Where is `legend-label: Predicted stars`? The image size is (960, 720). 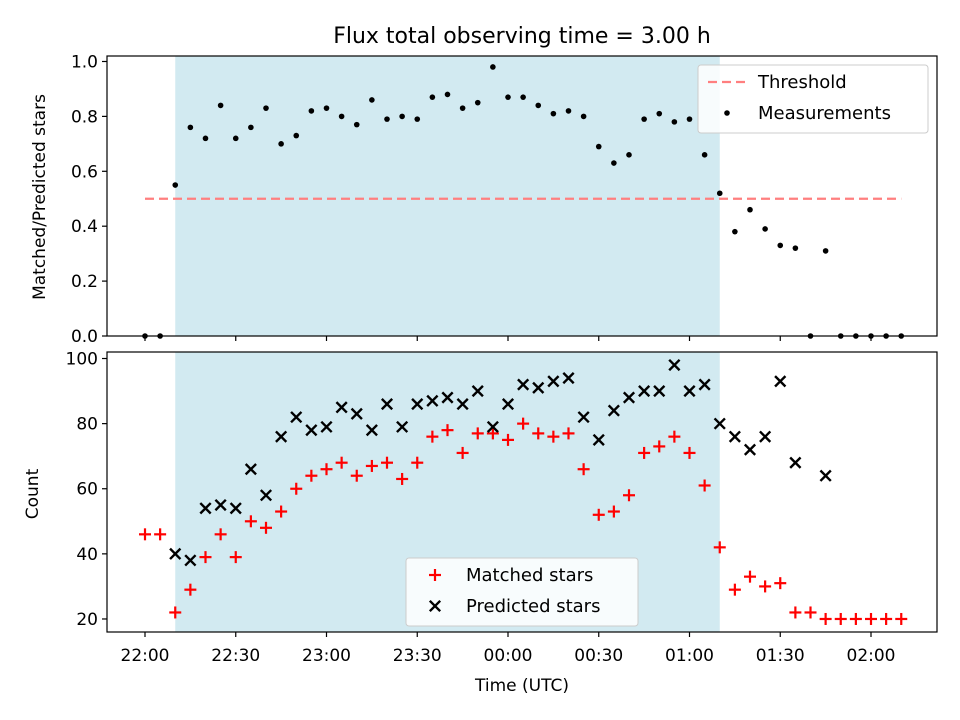
legend-label: Predicted stars is located at coordinates (533, 606).